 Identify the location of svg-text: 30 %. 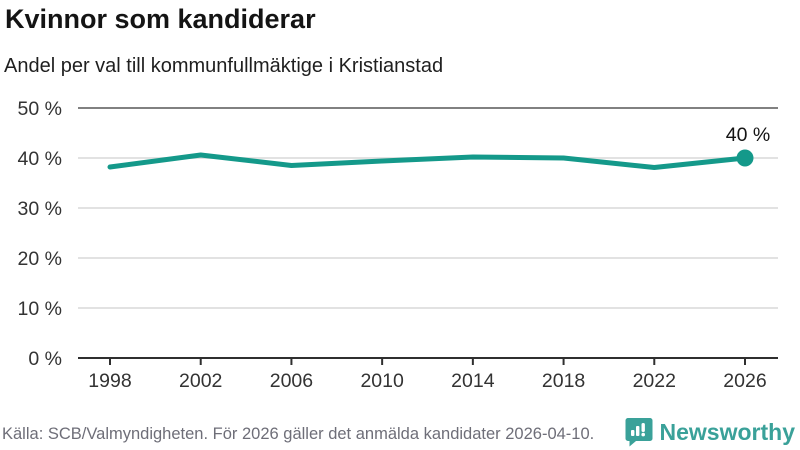
(40, 209).